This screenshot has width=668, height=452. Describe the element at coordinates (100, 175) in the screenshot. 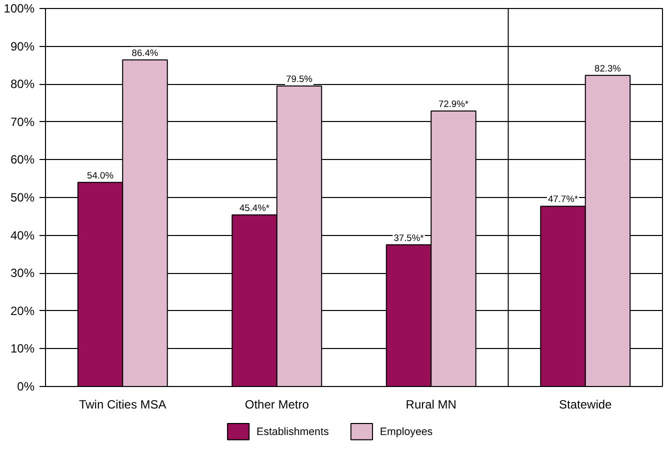

I see `data-label: 54.0%` at that location.